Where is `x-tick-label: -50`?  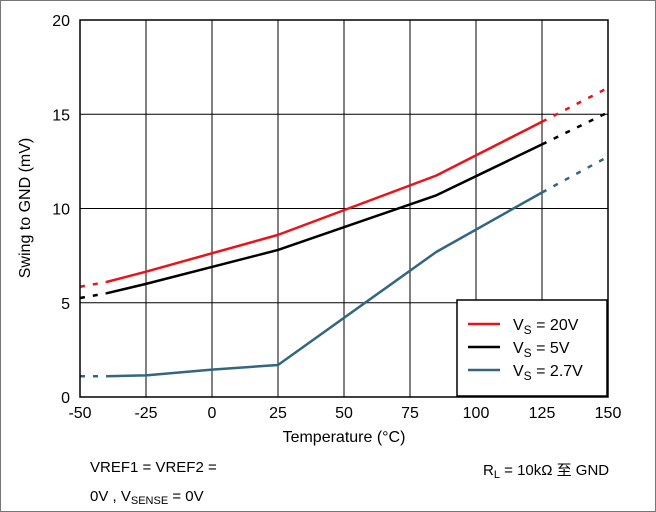 x-tick-label: -50 is located at coordinates (79, 413).